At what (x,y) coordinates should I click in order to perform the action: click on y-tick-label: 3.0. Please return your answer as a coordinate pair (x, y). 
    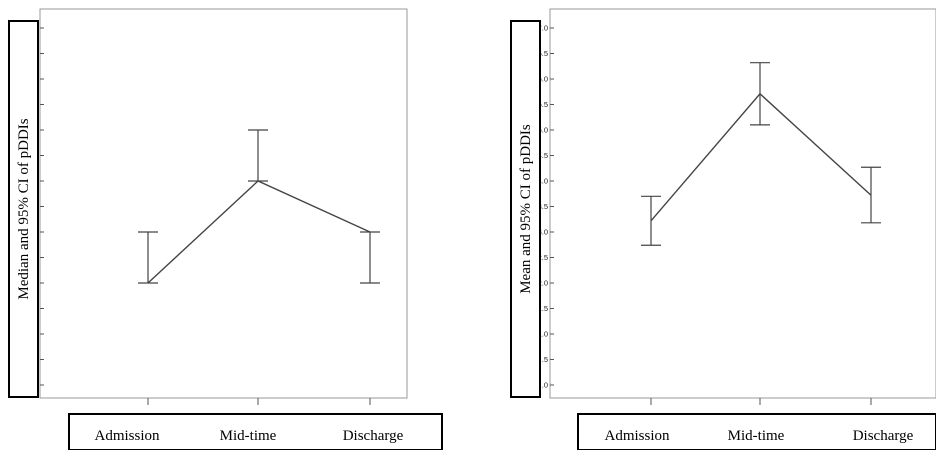
    Looking at the image, I should click on (543, 232).